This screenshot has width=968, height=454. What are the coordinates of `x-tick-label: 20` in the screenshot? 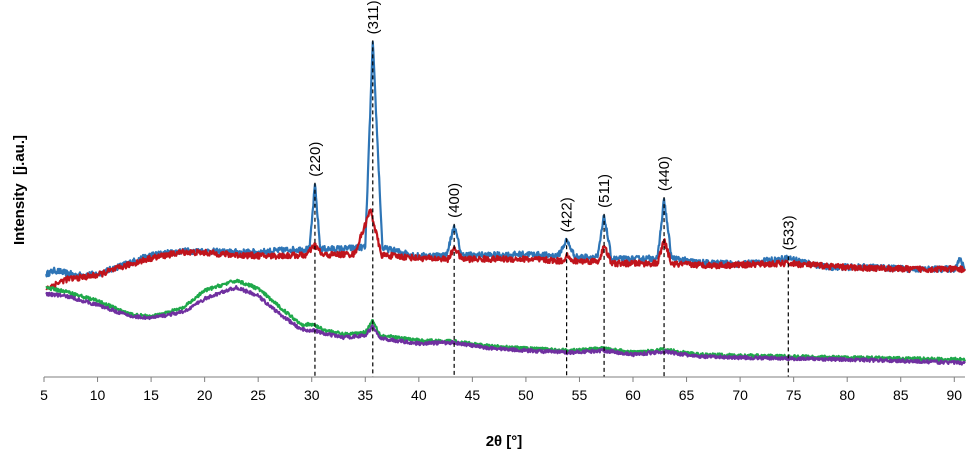 It's located at (205, 395).